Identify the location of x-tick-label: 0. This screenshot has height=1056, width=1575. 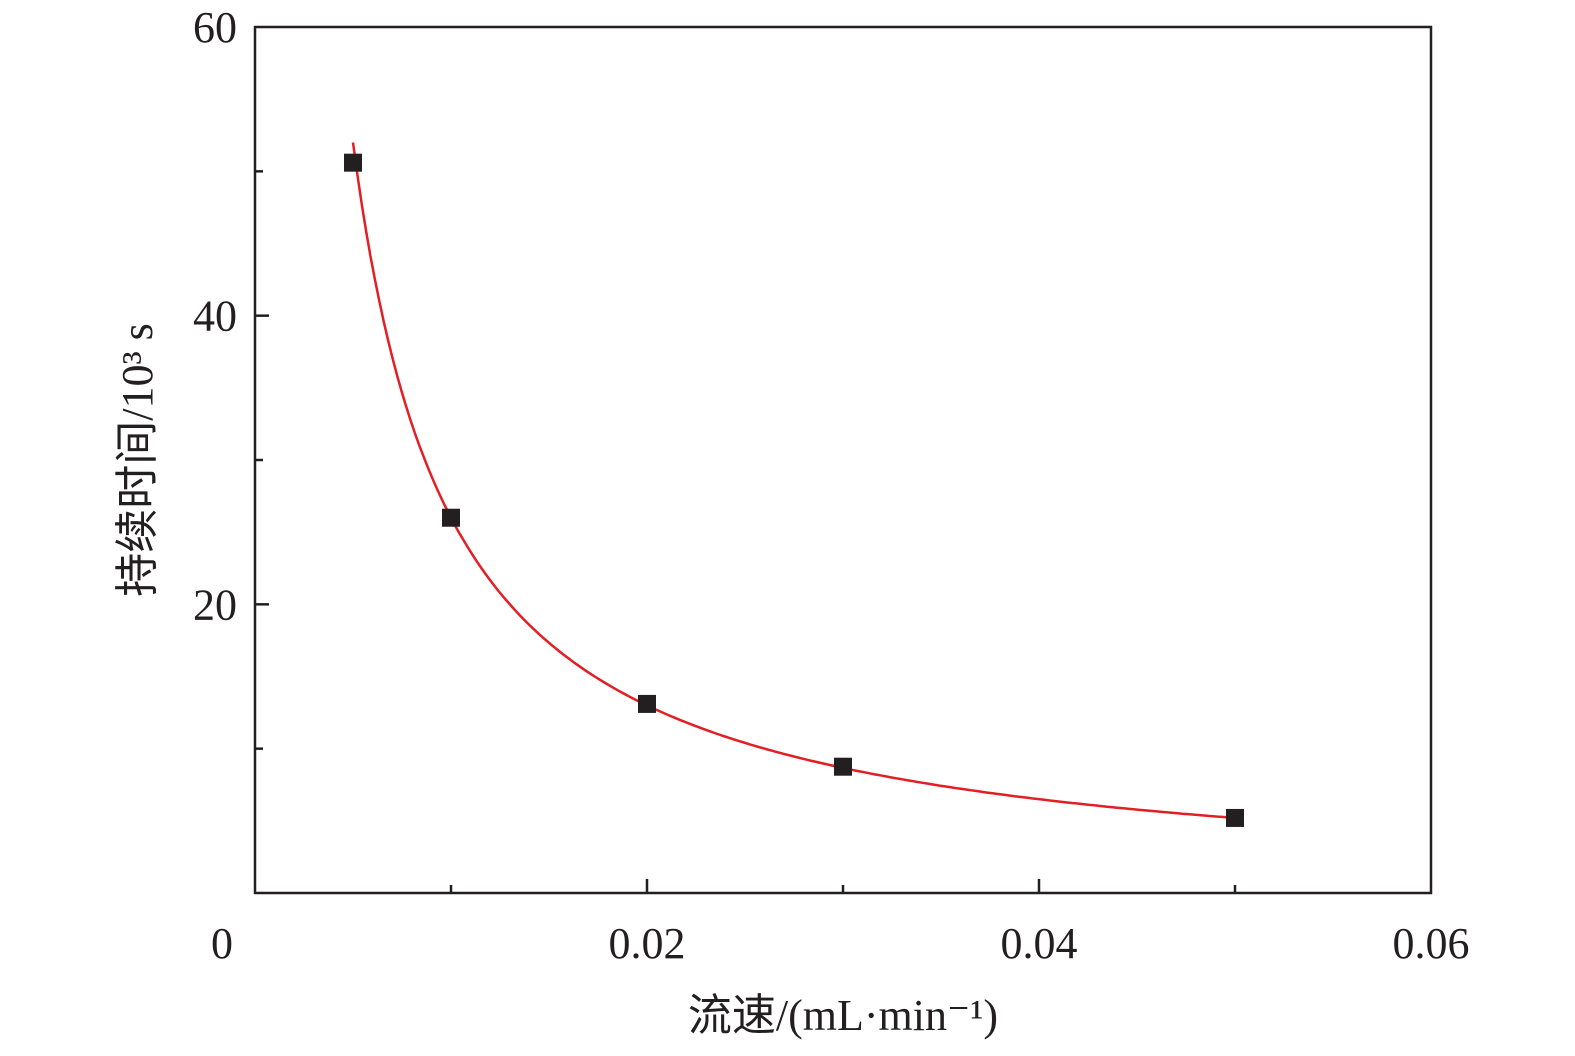
(222, 943).